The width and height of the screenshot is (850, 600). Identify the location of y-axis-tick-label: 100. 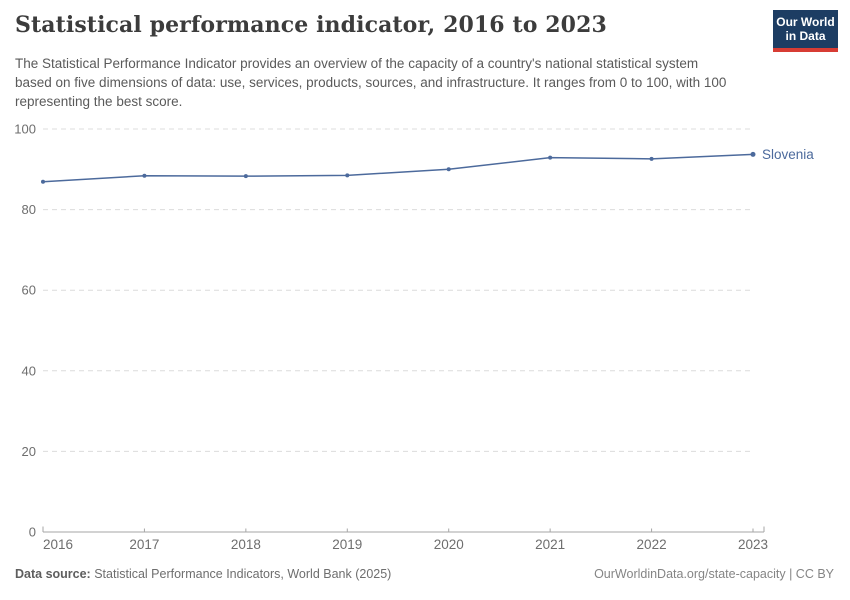
(25, 129).